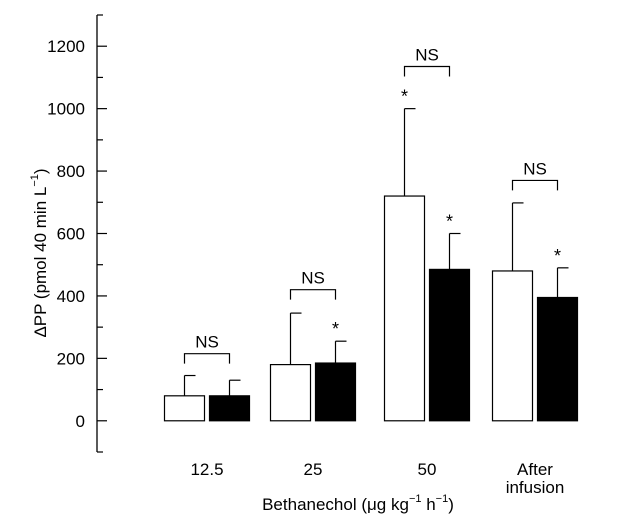 This screenshot has width=632, height=523. I want to click on y-tick-label: 800, so click(71, 171).